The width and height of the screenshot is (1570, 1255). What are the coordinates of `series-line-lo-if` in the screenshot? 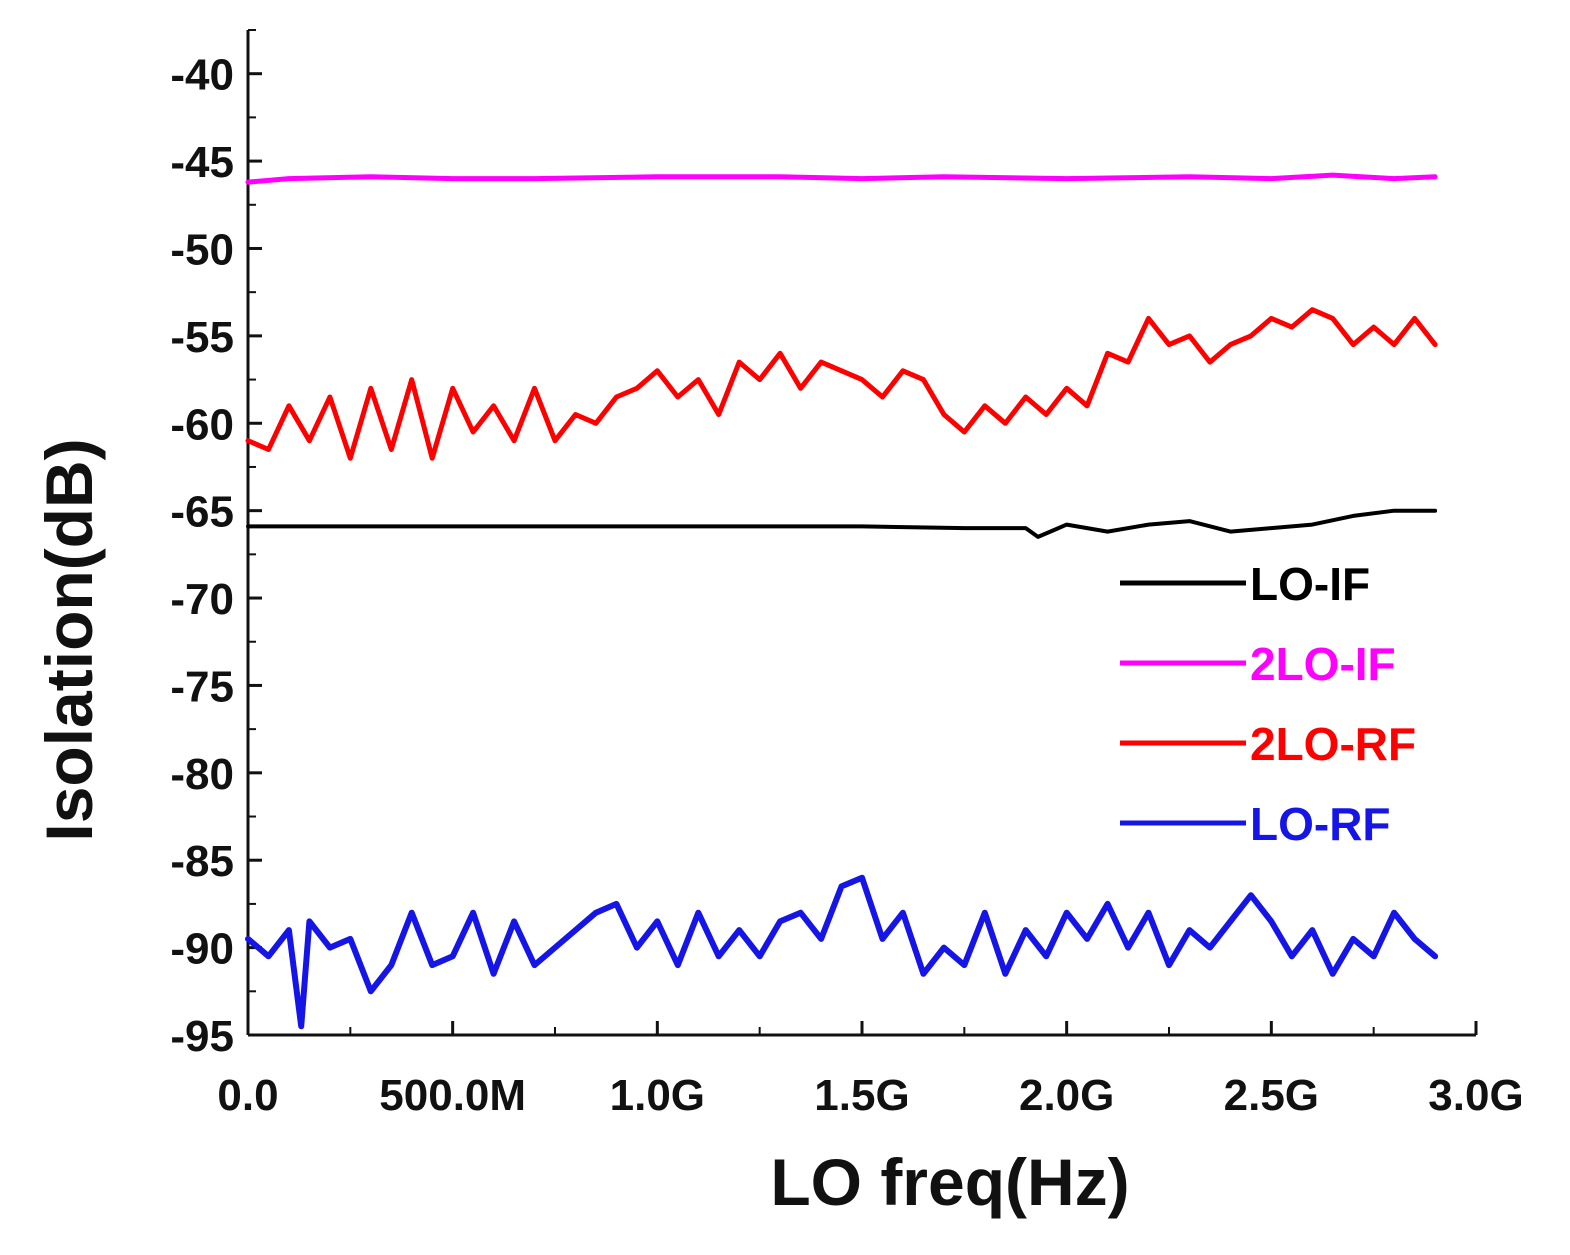 It's located at (842, 523).